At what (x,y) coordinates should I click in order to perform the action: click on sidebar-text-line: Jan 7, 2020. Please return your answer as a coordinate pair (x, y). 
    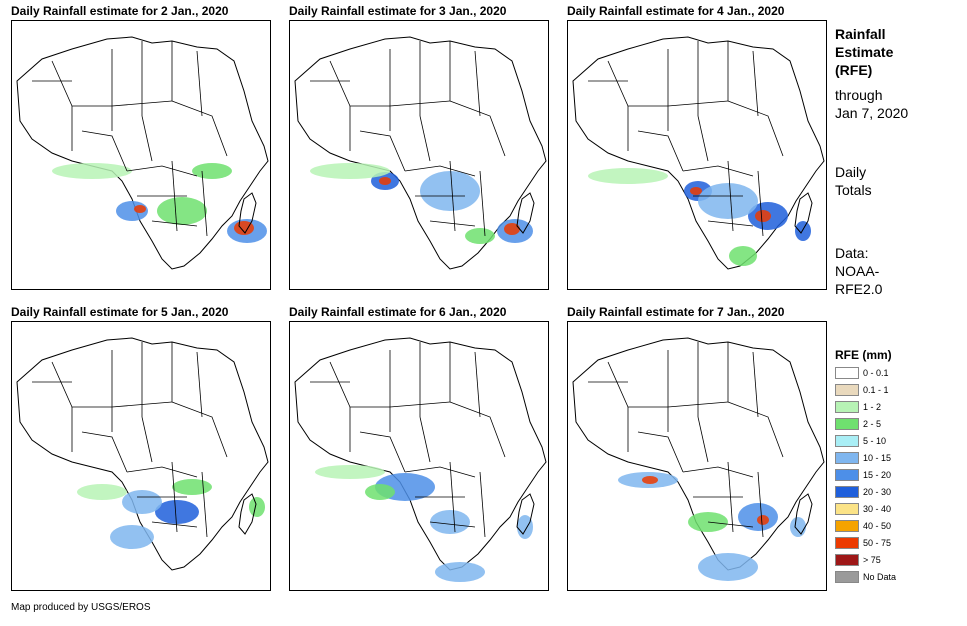
    Looking at the image, I should click on (872, 113).